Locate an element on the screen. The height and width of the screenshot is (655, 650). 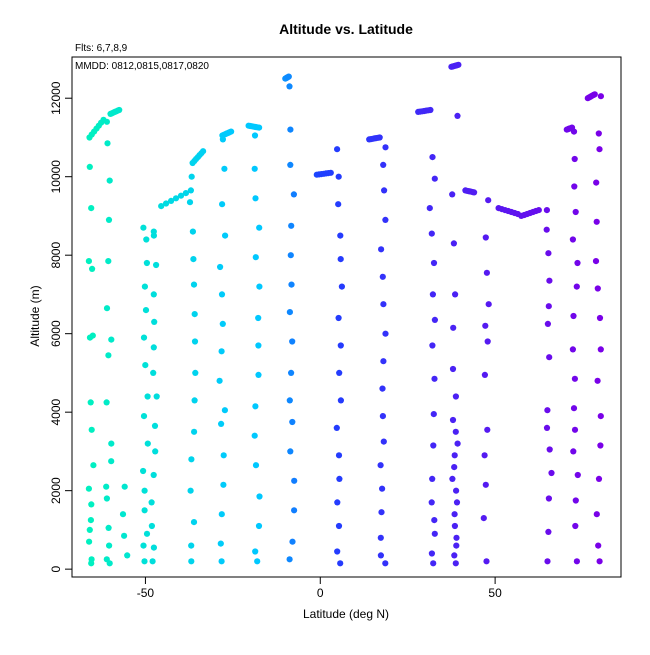
y-tick-label: 4000 is located at coordinates (56, 411).